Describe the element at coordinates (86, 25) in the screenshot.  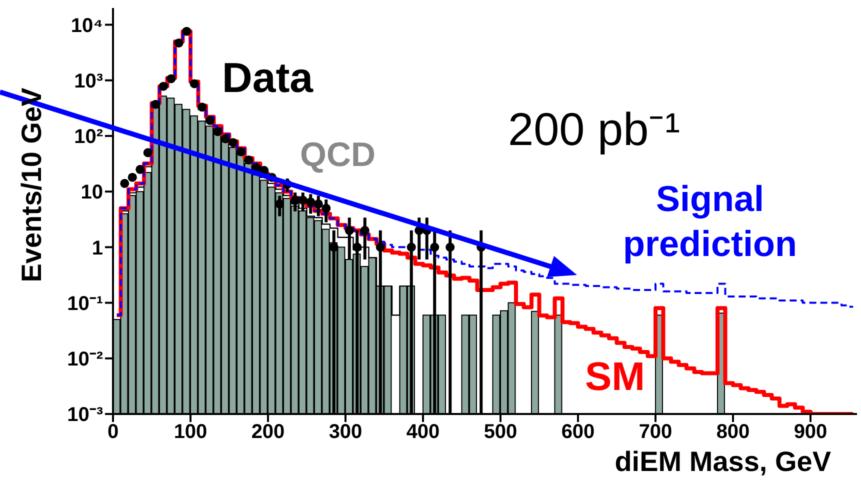
I see `y-tick-label: 10⁴` at that location.